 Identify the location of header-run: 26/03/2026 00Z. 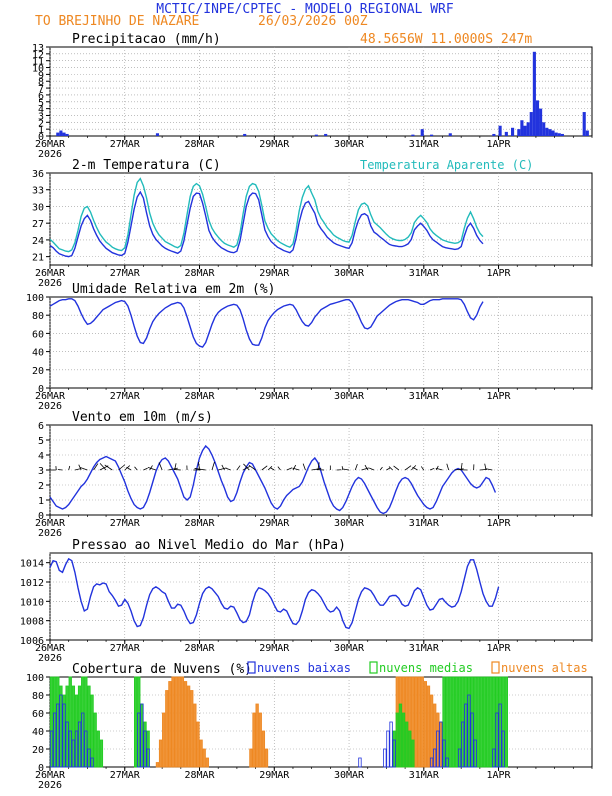
(313, 21).